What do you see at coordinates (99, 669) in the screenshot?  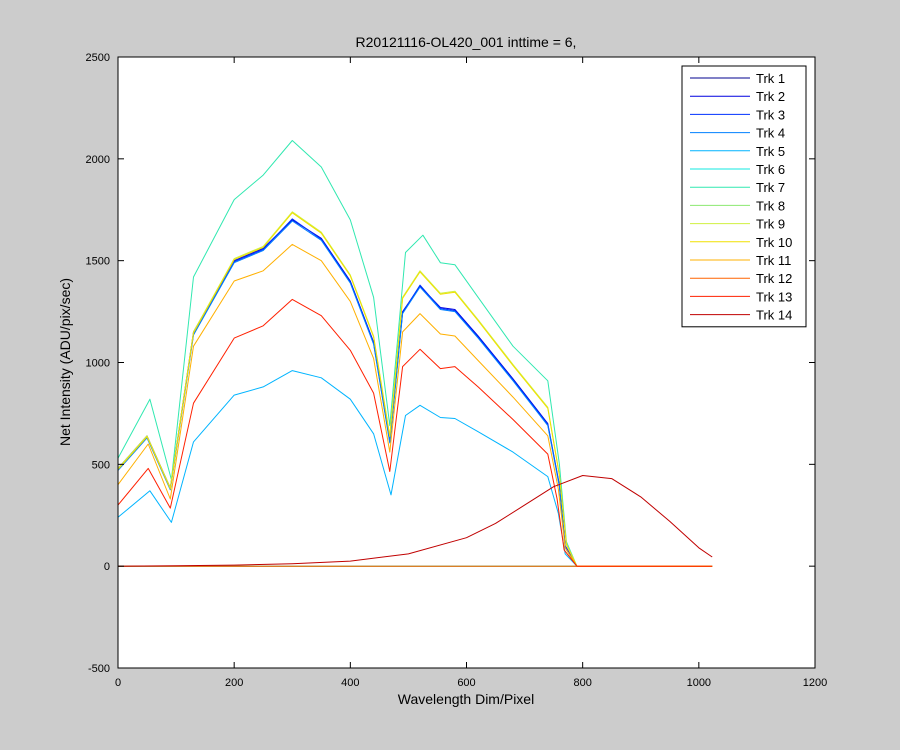 I see `y-tick-label: -500` at bounding box center [99, 669].